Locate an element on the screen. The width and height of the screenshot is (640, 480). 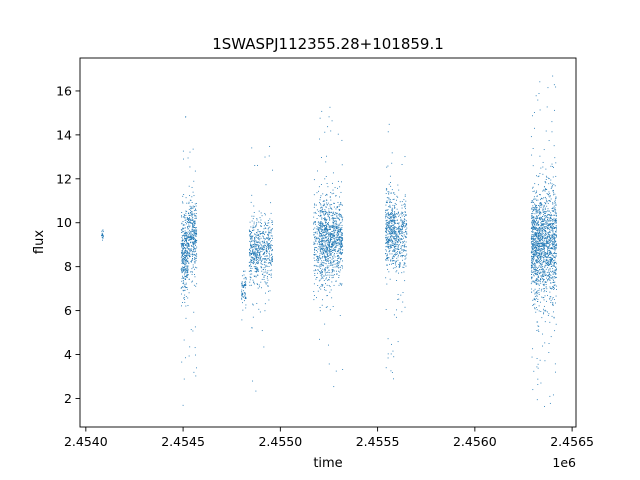
x-tick-label: 2.4555 is located at coordinates (378, 441).